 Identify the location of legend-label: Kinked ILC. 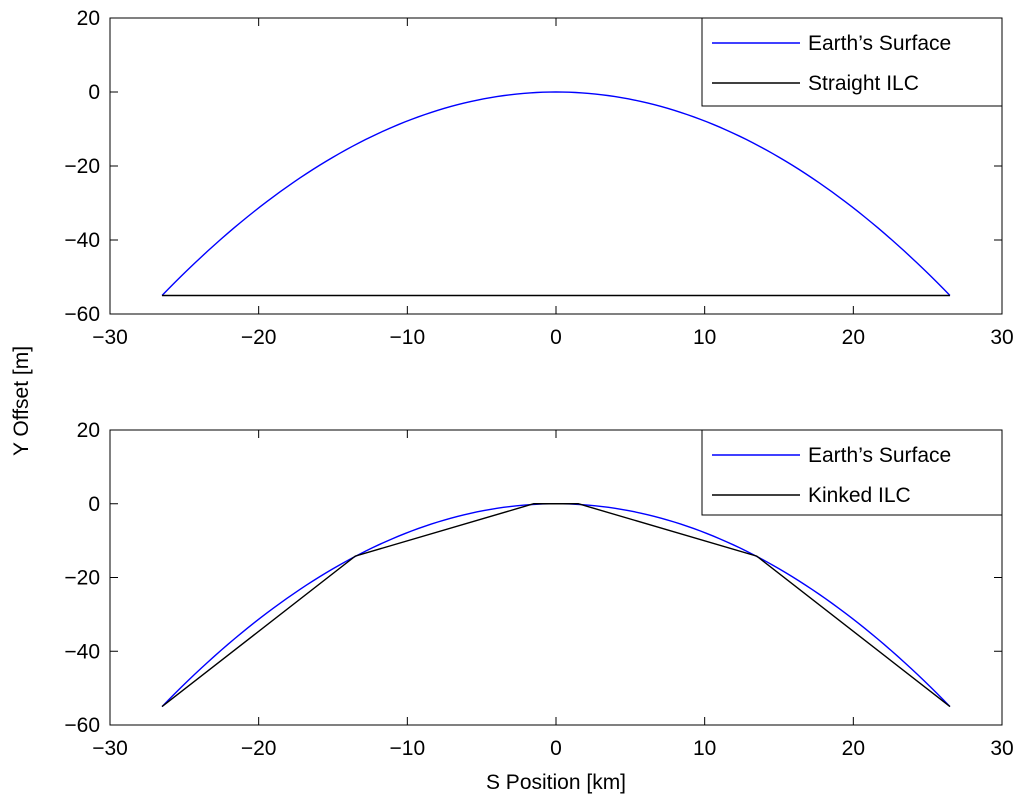
(859, 495).